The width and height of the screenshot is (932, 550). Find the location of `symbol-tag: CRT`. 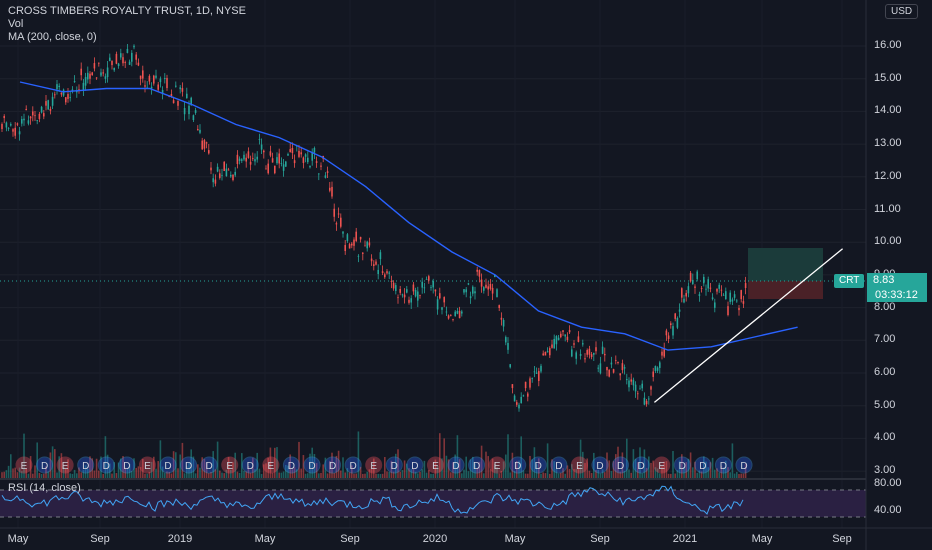

symbol-tag: CRT is located at coordinates (849, 281).